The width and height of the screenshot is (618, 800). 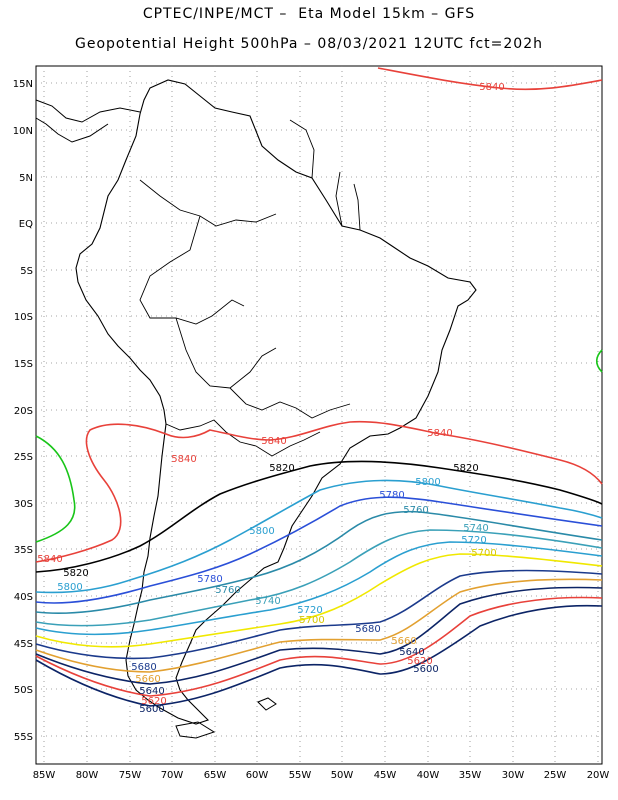 What do you see at coordinates (385, 775) in the screenshot?
I see `lon-tick-label: 45W` at bounding box center [385, 775].